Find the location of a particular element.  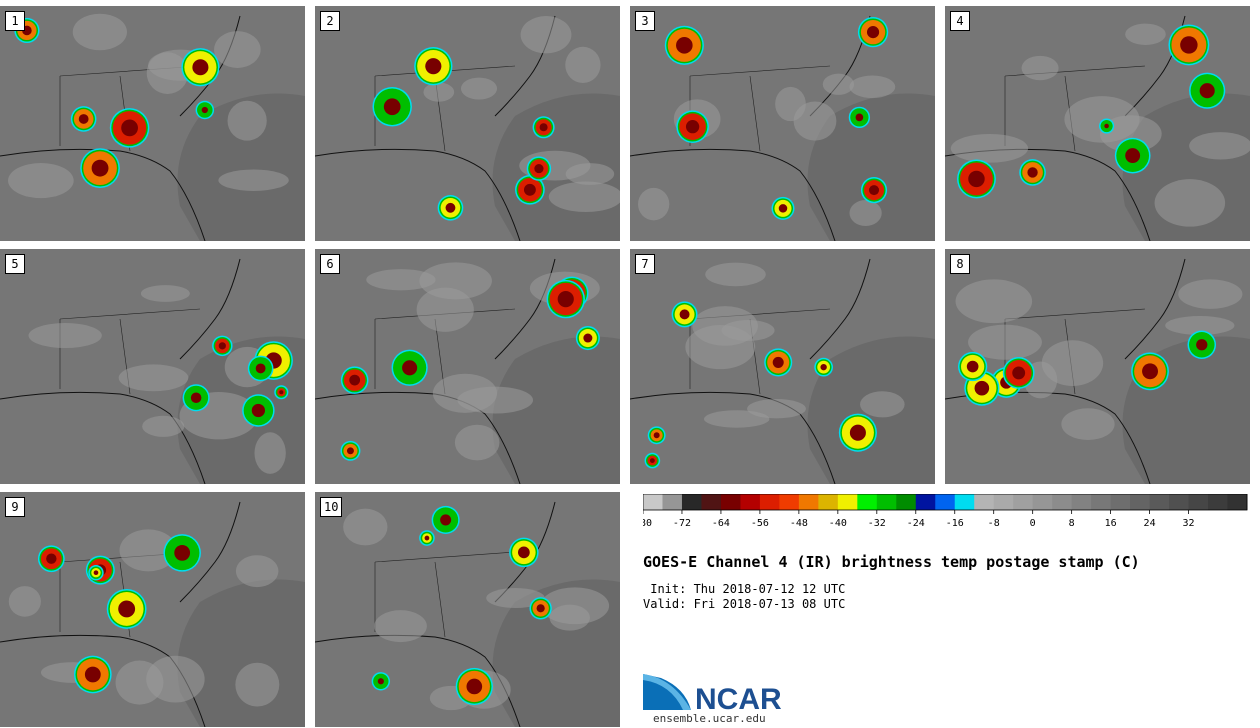

map-panel-8: 8 is located at coordinates (1097, 366).